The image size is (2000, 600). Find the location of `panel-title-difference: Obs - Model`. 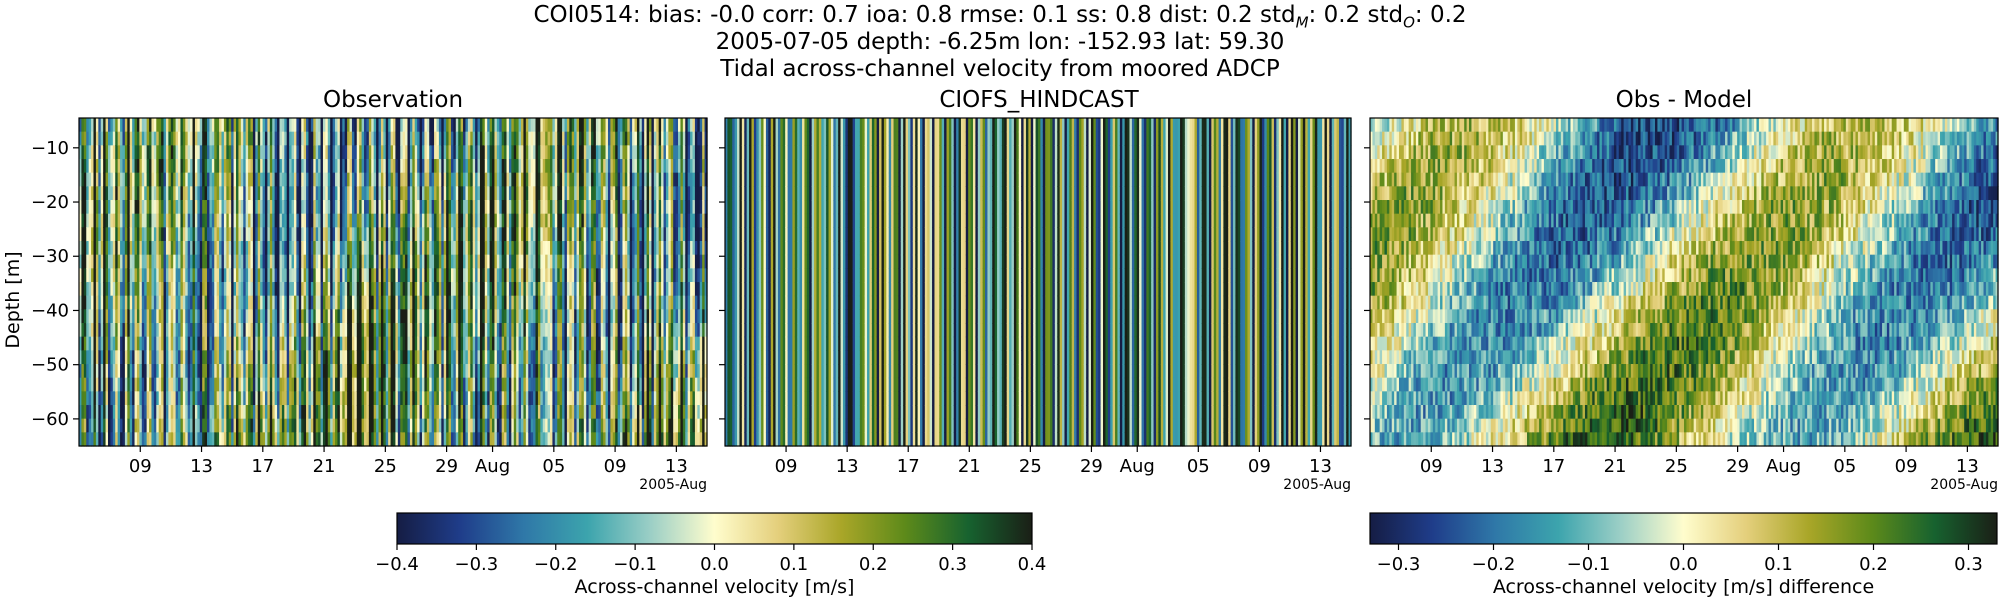

panel-title-difference: Obs - Model is located at coordinates (1684, 100).